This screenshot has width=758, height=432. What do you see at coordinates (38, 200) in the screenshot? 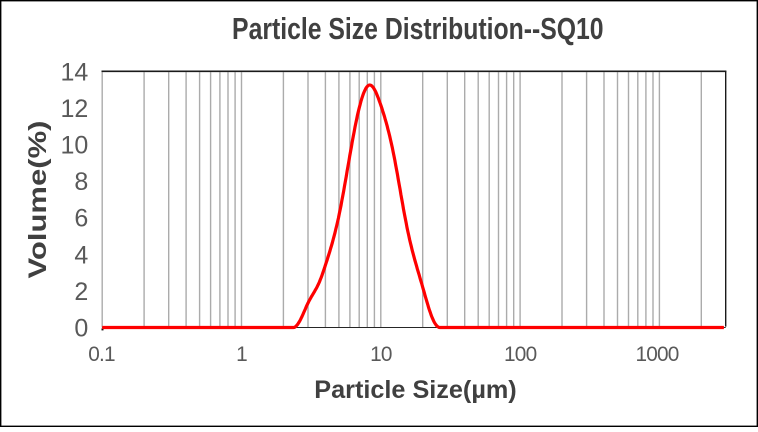
I see `svg-text: Volume(%)` at bounding box center [38, 200].